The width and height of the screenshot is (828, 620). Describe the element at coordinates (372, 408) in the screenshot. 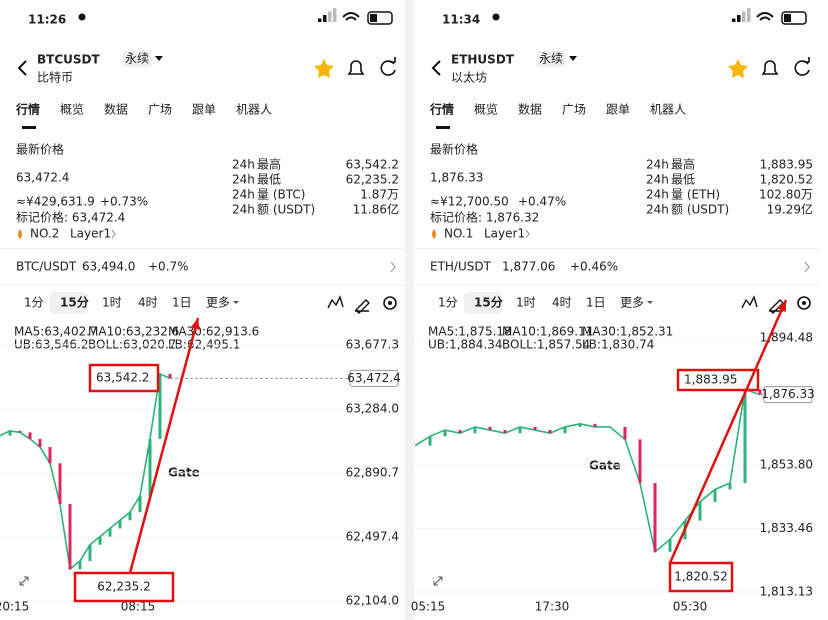

I see `y-tick-label: 63,284.0` at that location.